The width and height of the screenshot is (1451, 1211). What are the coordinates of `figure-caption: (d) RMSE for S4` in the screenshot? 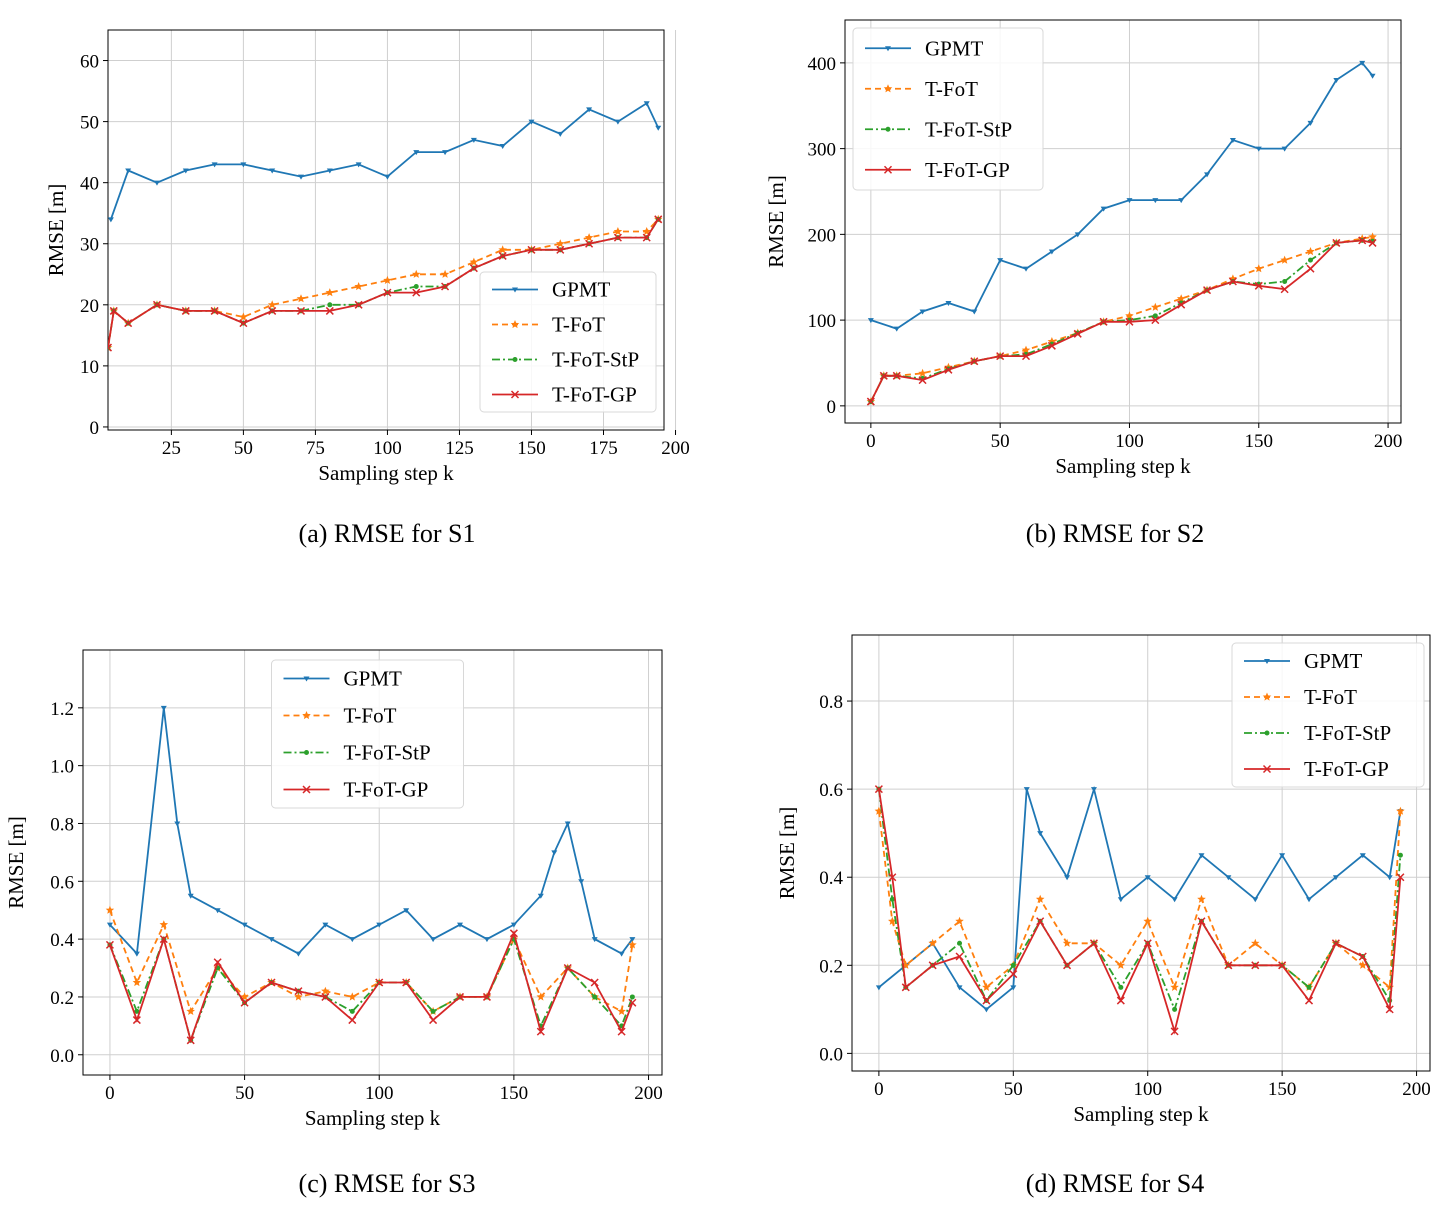 It's located at (1115, 1183).